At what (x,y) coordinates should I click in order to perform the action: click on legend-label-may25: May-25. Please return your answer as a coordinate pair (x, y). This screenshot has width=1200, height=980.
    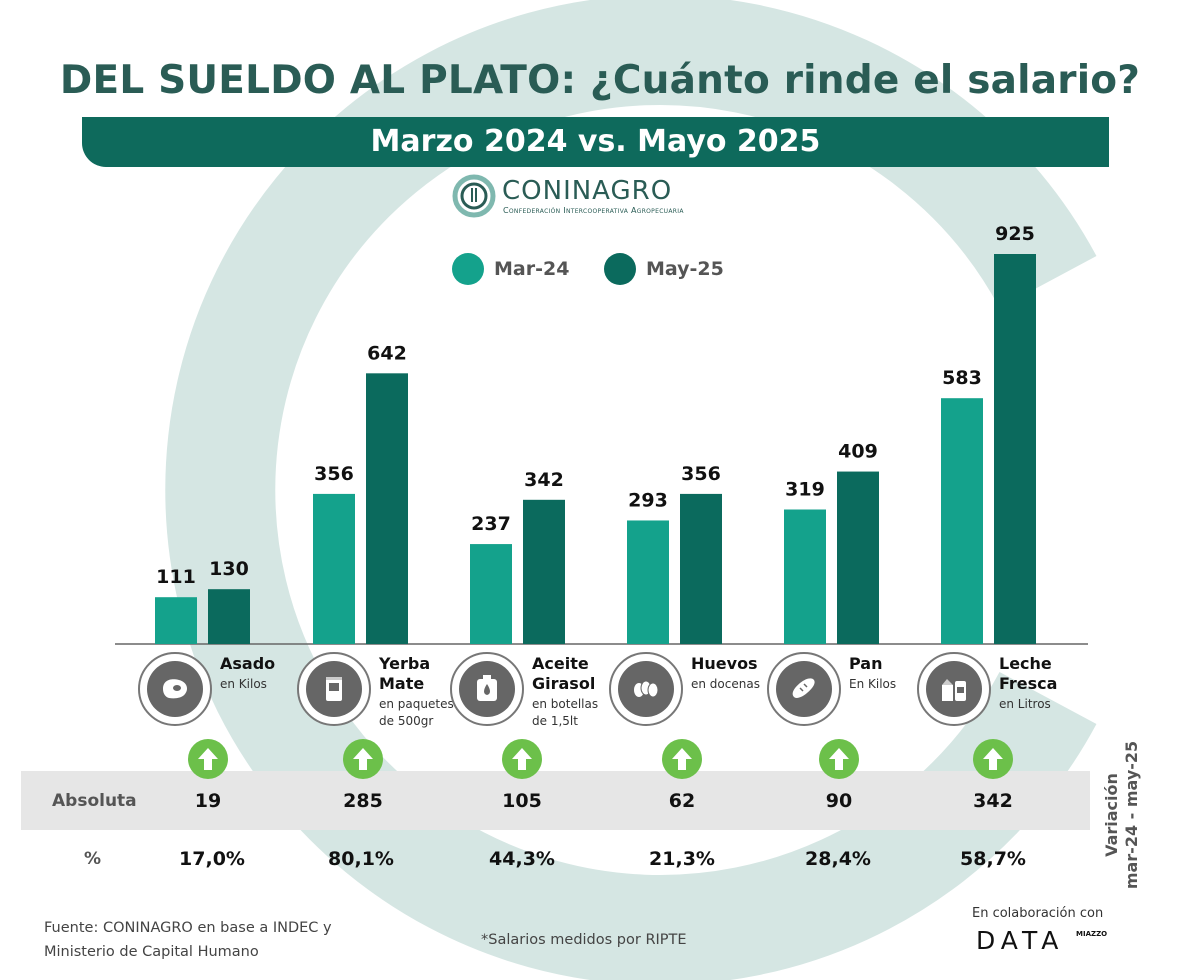
    Looking at the image, I should click on (685, 269).